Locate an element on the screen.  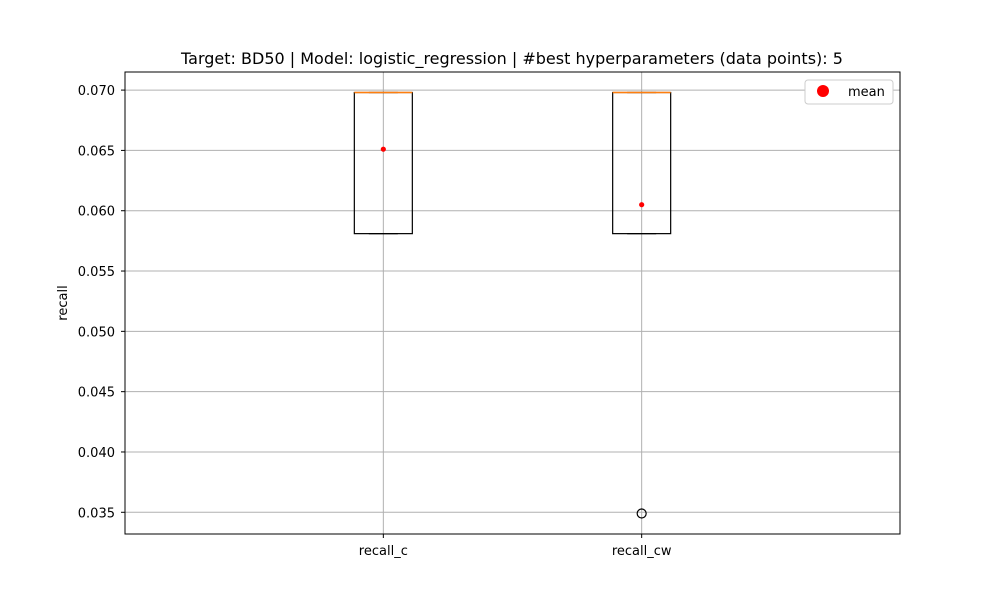
x-tick-label: recall_cw is located at coordinates (642, 551).